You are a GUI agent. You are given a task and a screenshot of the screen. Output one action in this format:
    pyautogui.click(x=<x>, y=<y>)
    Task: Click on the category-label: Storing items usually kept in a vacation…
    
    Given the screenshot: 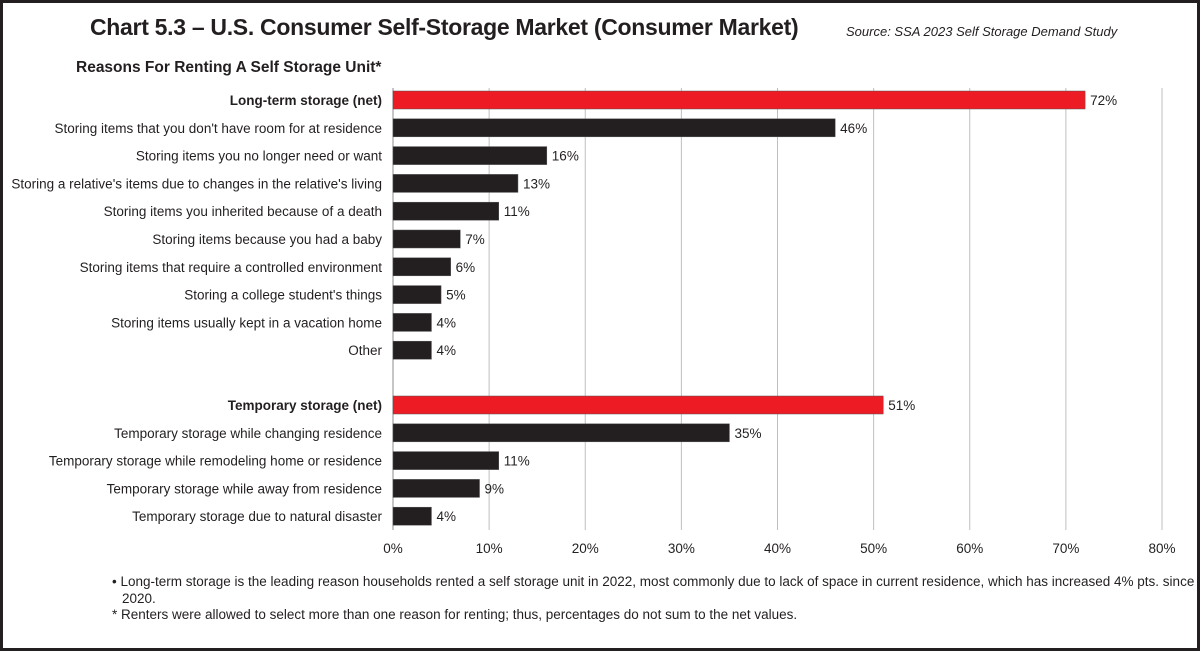 What is the action you would take?
    pyautogui.click(x=246, y=322)
    